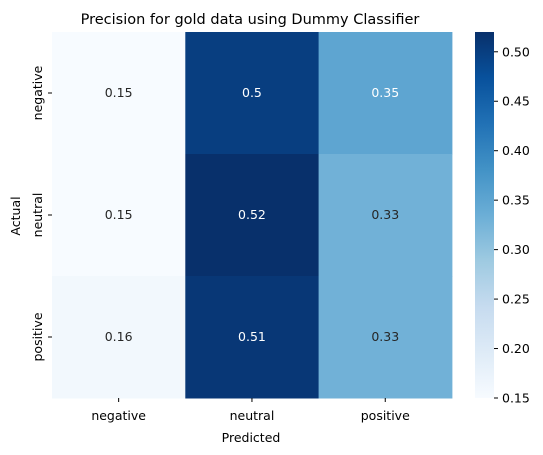  What do you see at coordinates (251, 437) in the screenshot?
I see `x-axis-label: Predicted` at bounding box center [251, 437].